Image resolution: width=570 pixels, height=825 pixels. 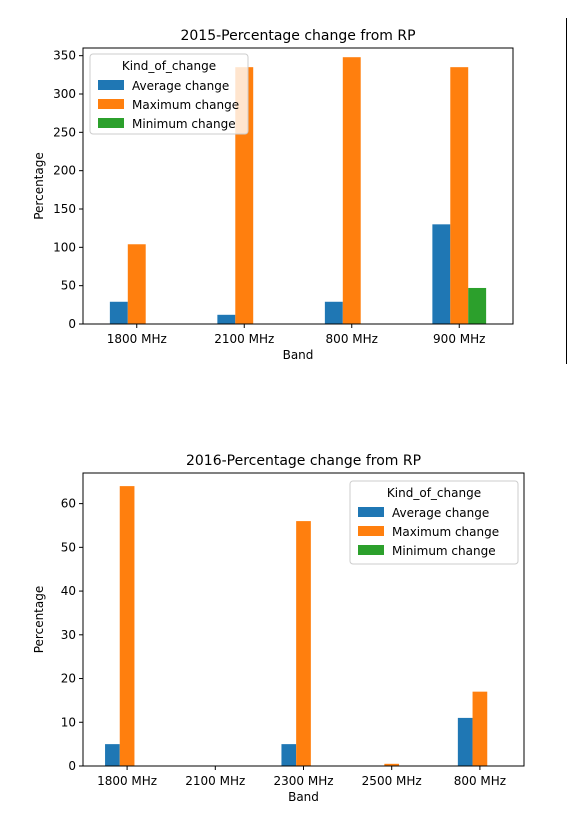 What do you see at coordinates (64, 56) in the screenshot?
I see `y-tick-label: 350` at bounding box center [64, 56].